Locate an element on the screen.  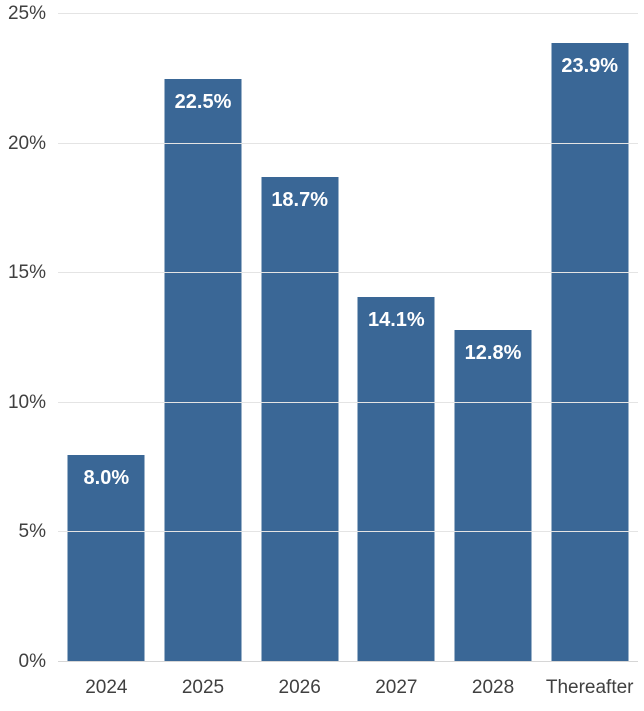
bar-column-2027: 14.1% is located at coordinates (396, 338).